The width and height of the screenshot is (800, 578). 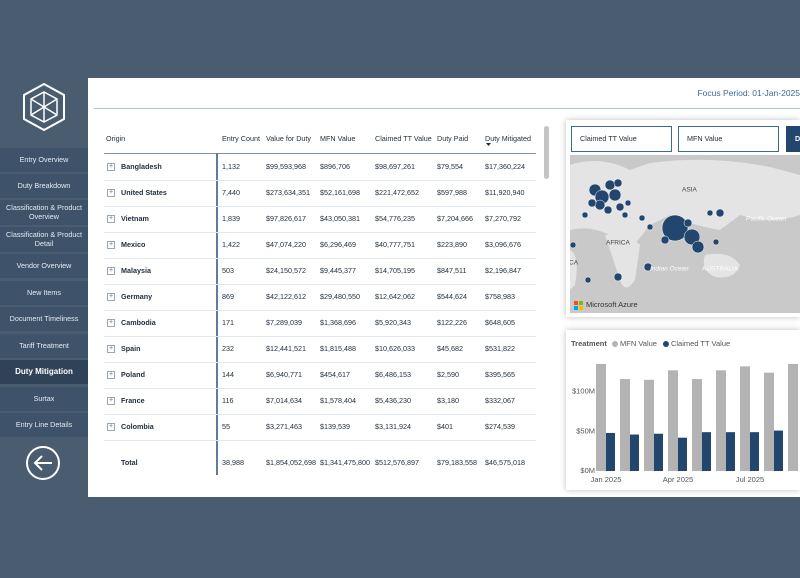 I want to click on nav-button: Document Timeliness, so click(x=44, y=319).